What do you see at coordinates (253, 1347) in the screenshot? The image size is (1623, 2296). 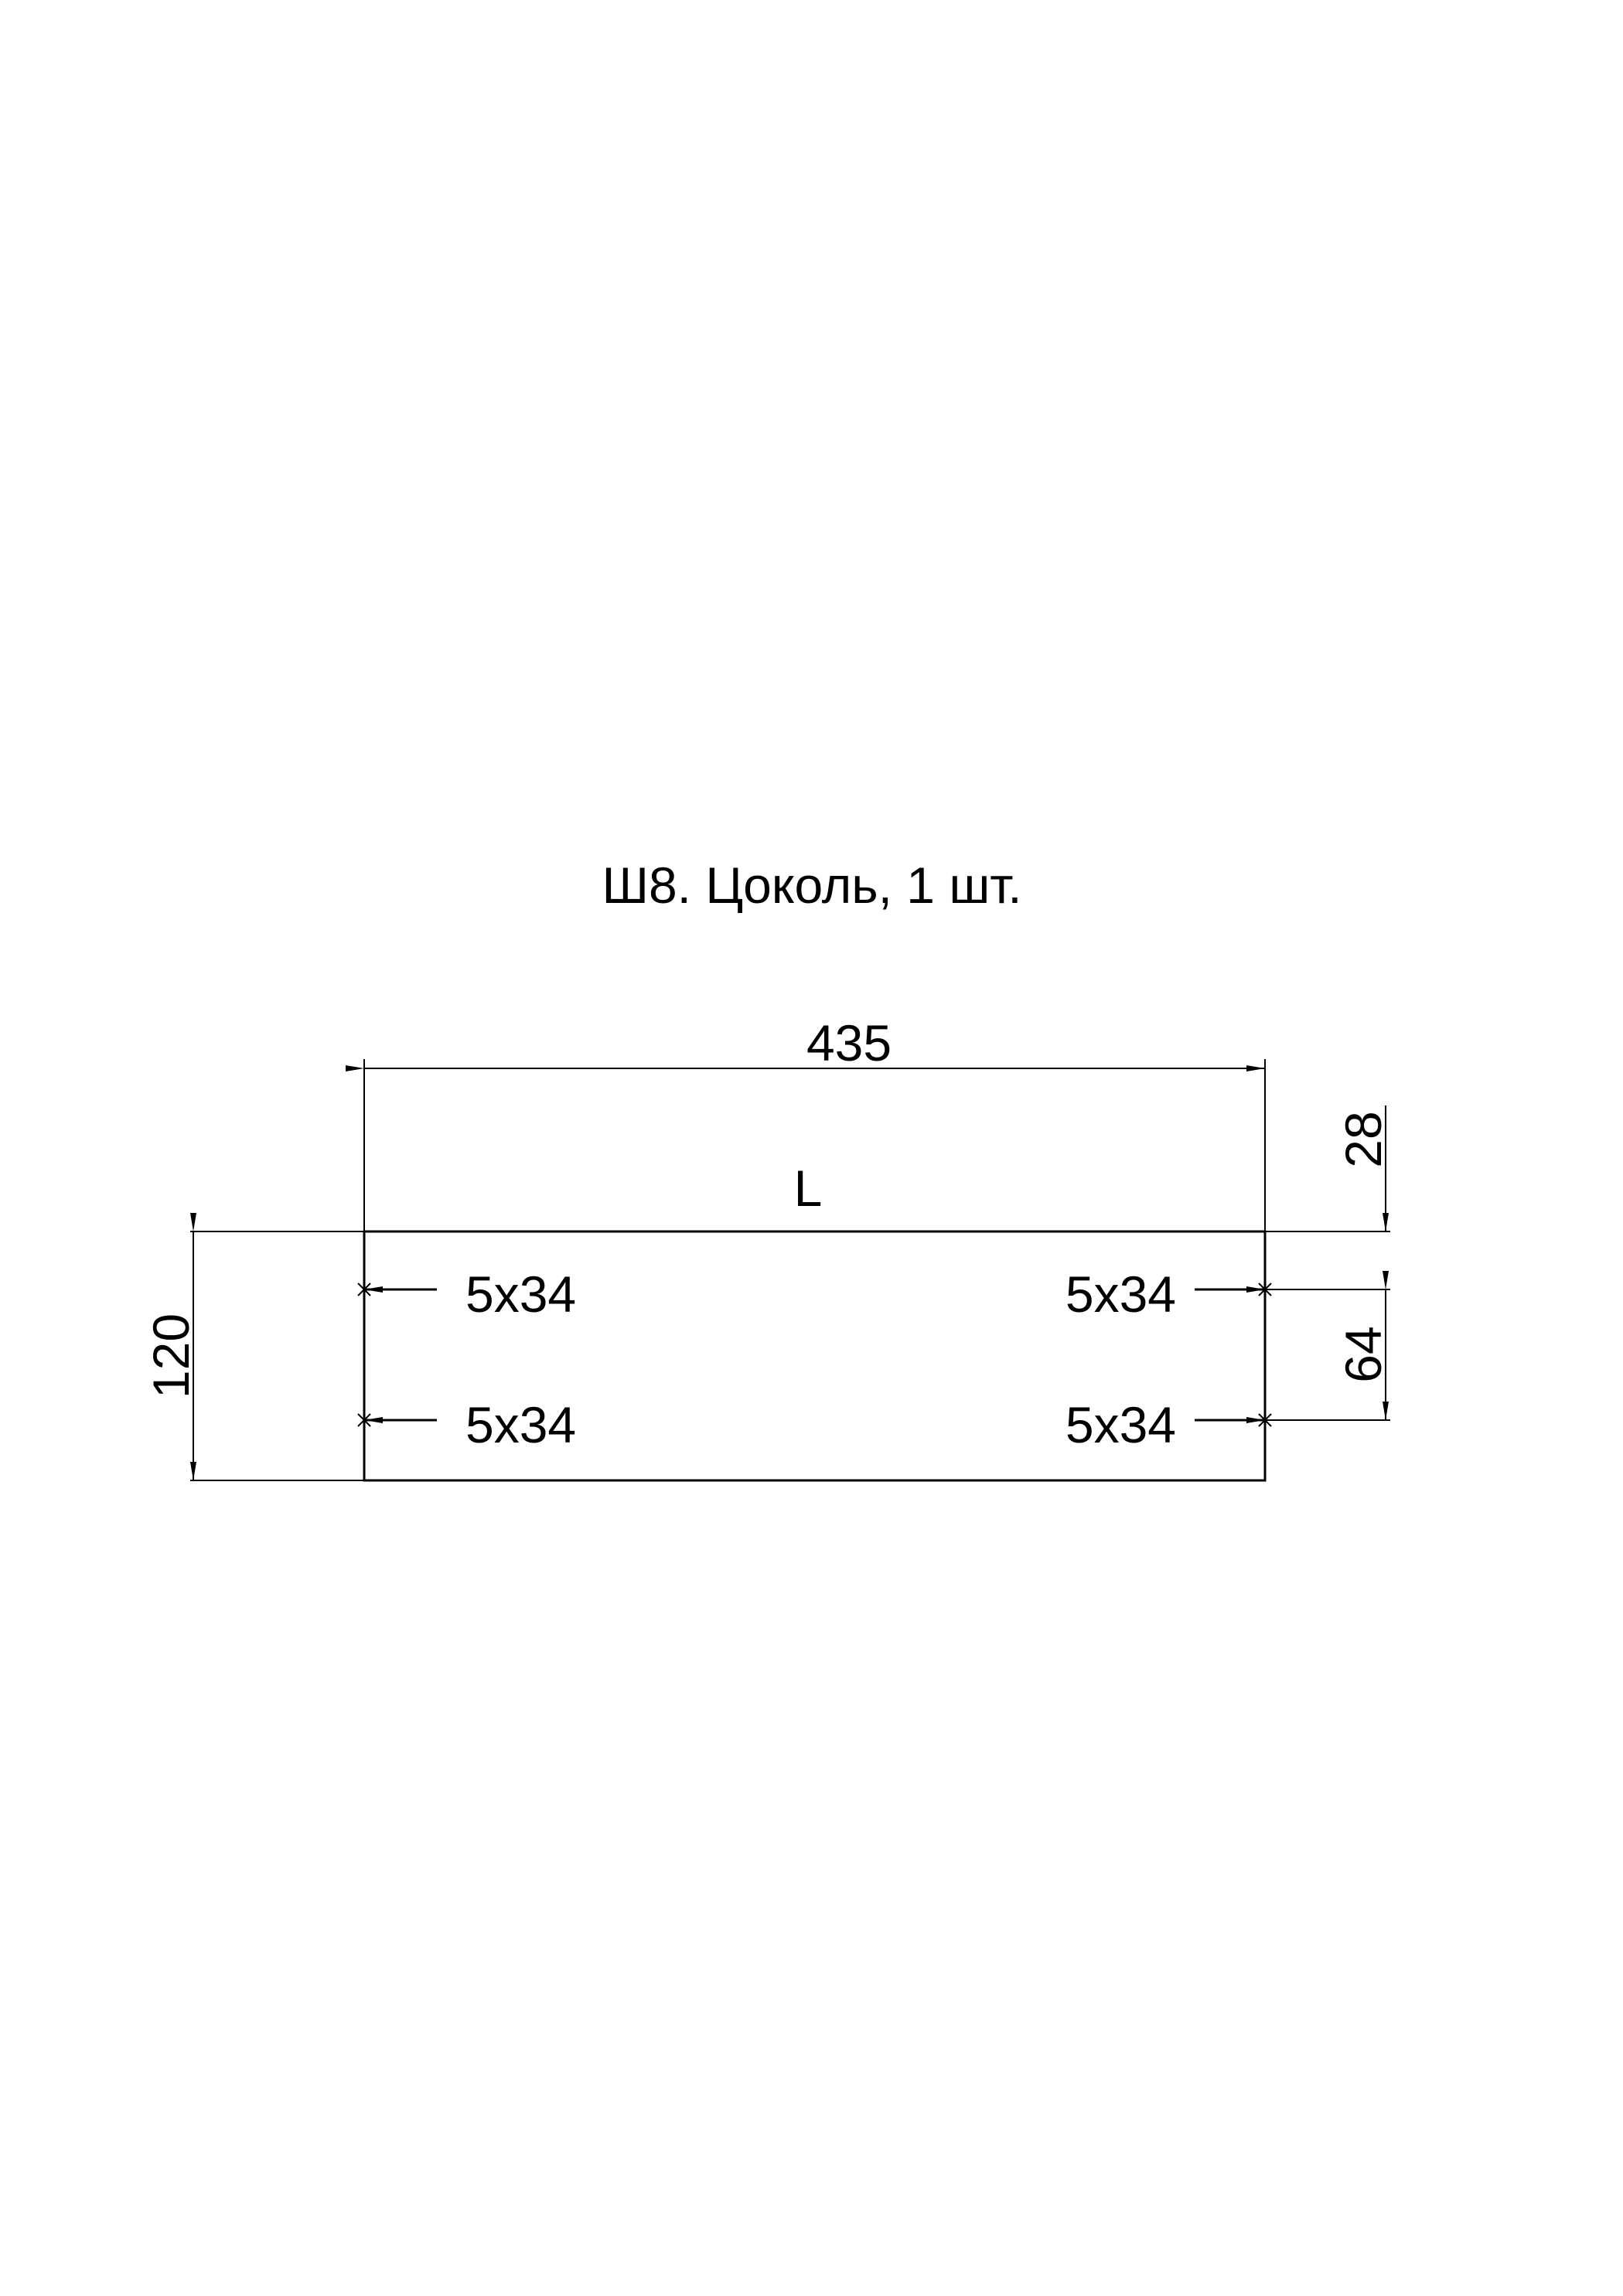 I see `height-dimension: 120` at bounding box center [253, 1347].